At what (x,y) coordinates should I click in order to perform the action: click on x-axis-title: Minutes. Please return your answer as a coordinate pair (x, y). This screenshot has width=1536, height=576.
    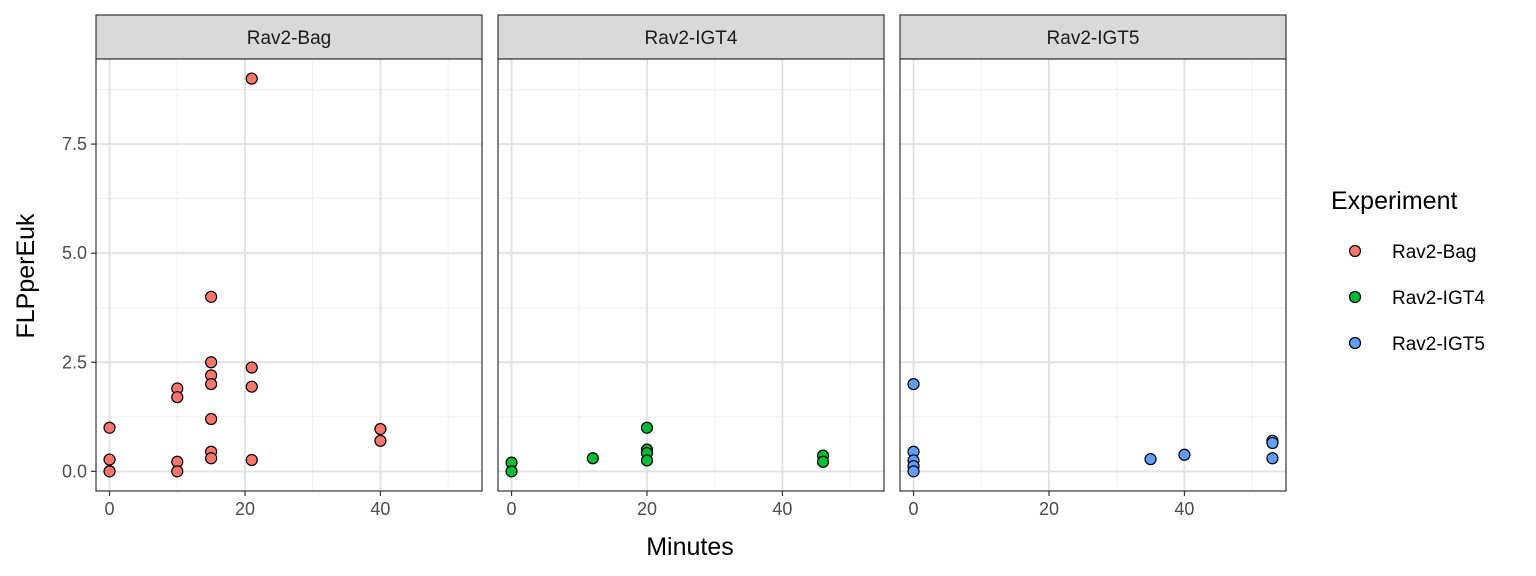
    Looking at the image, I should click on (690, 547).